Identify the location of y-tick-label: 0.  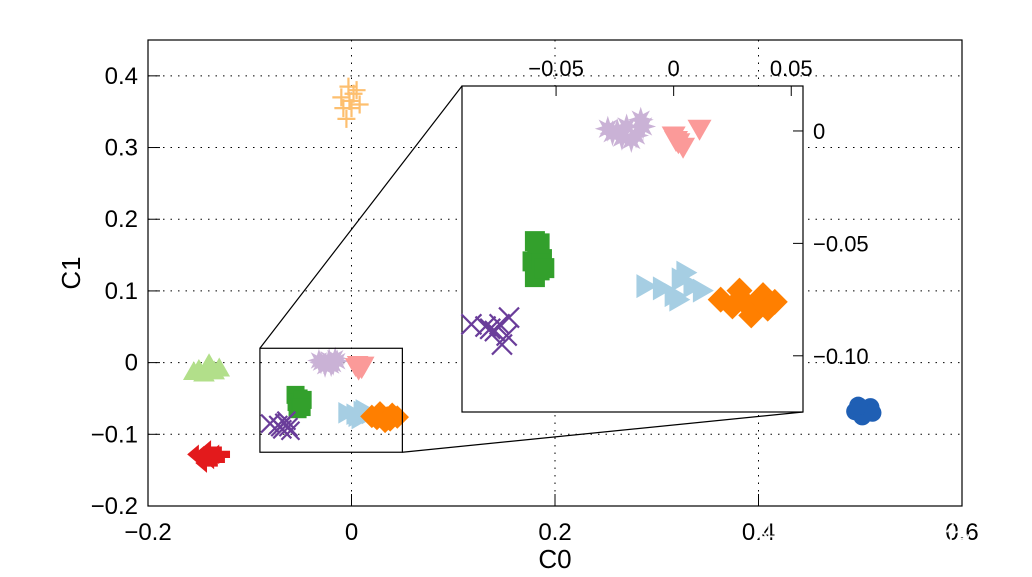
(131, 363).